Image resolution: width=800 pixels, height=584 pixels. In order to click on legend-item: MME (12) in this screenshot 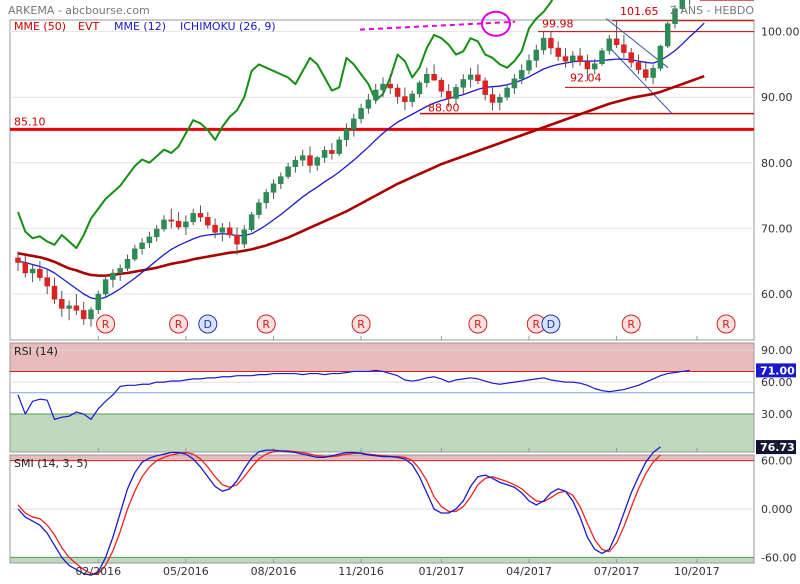, I will do `click(140, 26)`.